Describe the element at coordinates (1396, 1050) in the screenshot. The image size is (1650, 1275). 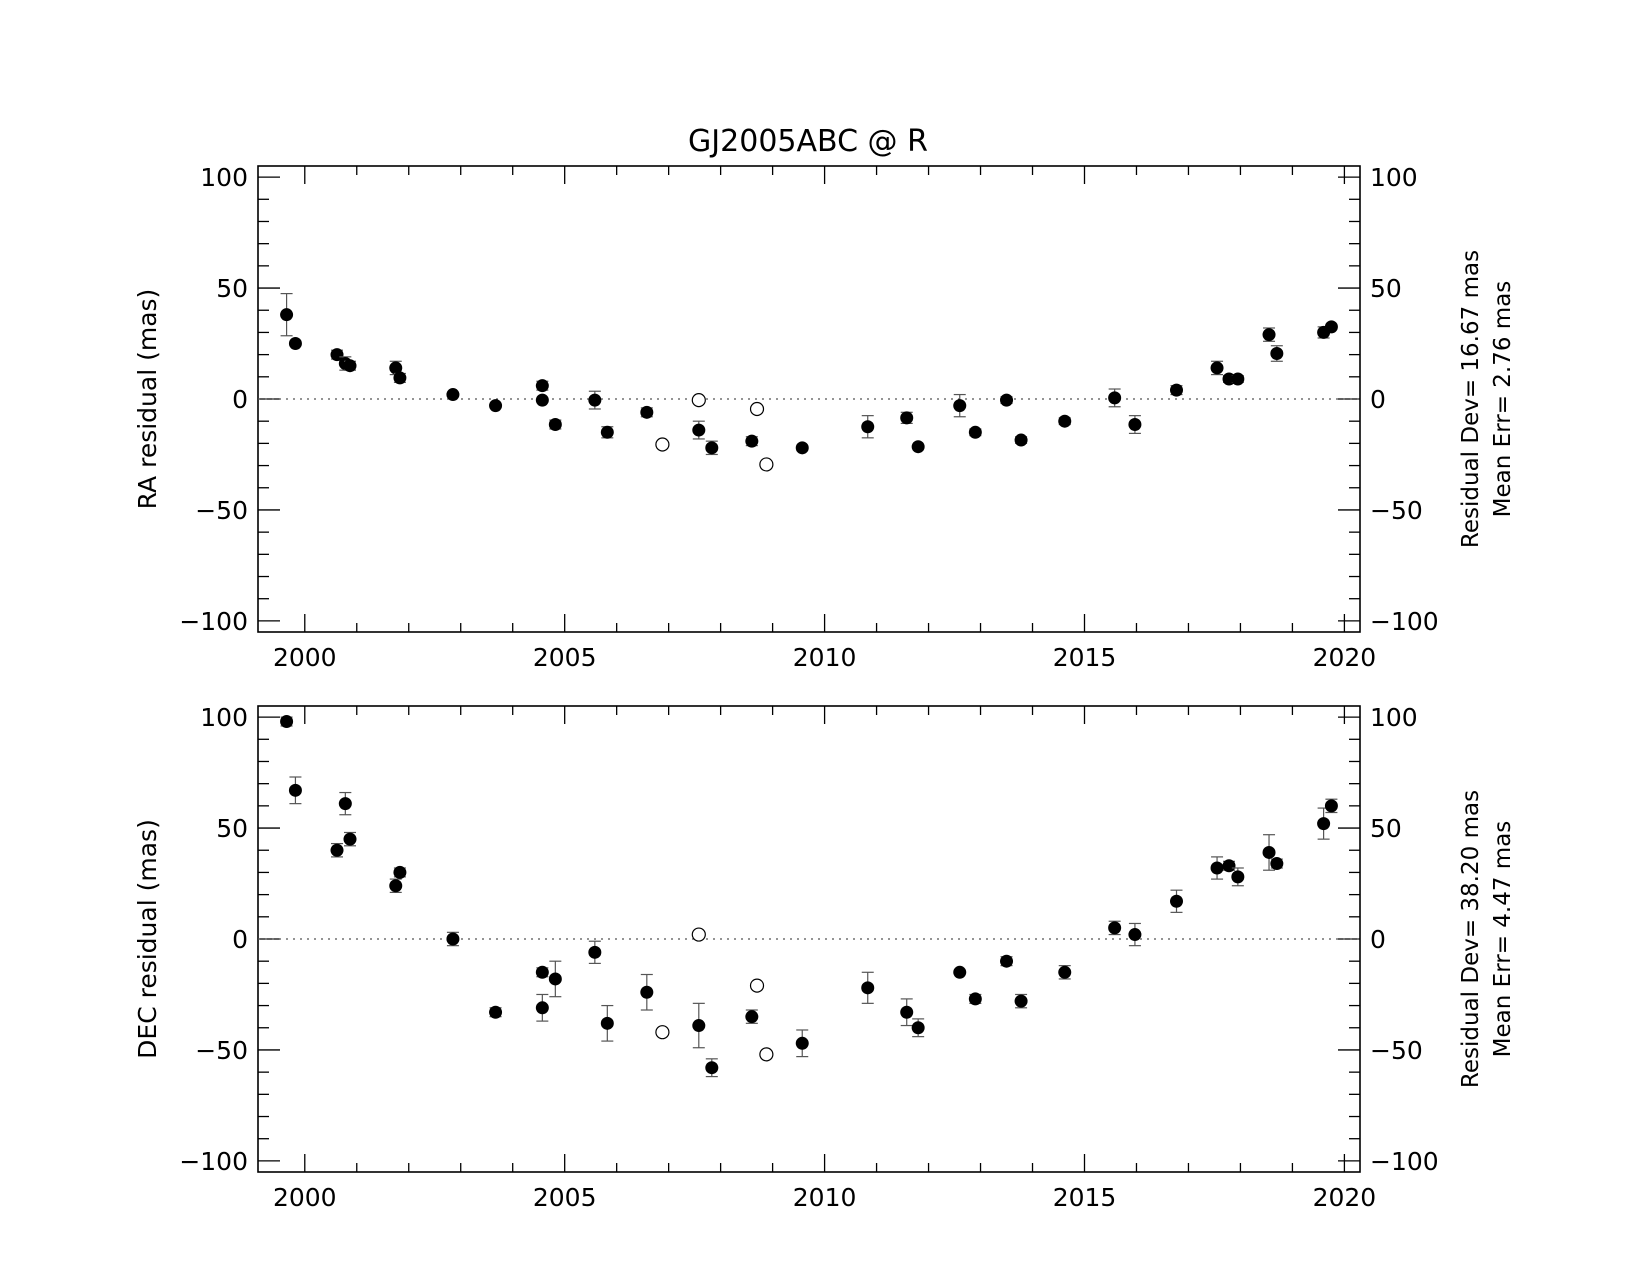
I see `y-tick-label-right: −50` at that location.